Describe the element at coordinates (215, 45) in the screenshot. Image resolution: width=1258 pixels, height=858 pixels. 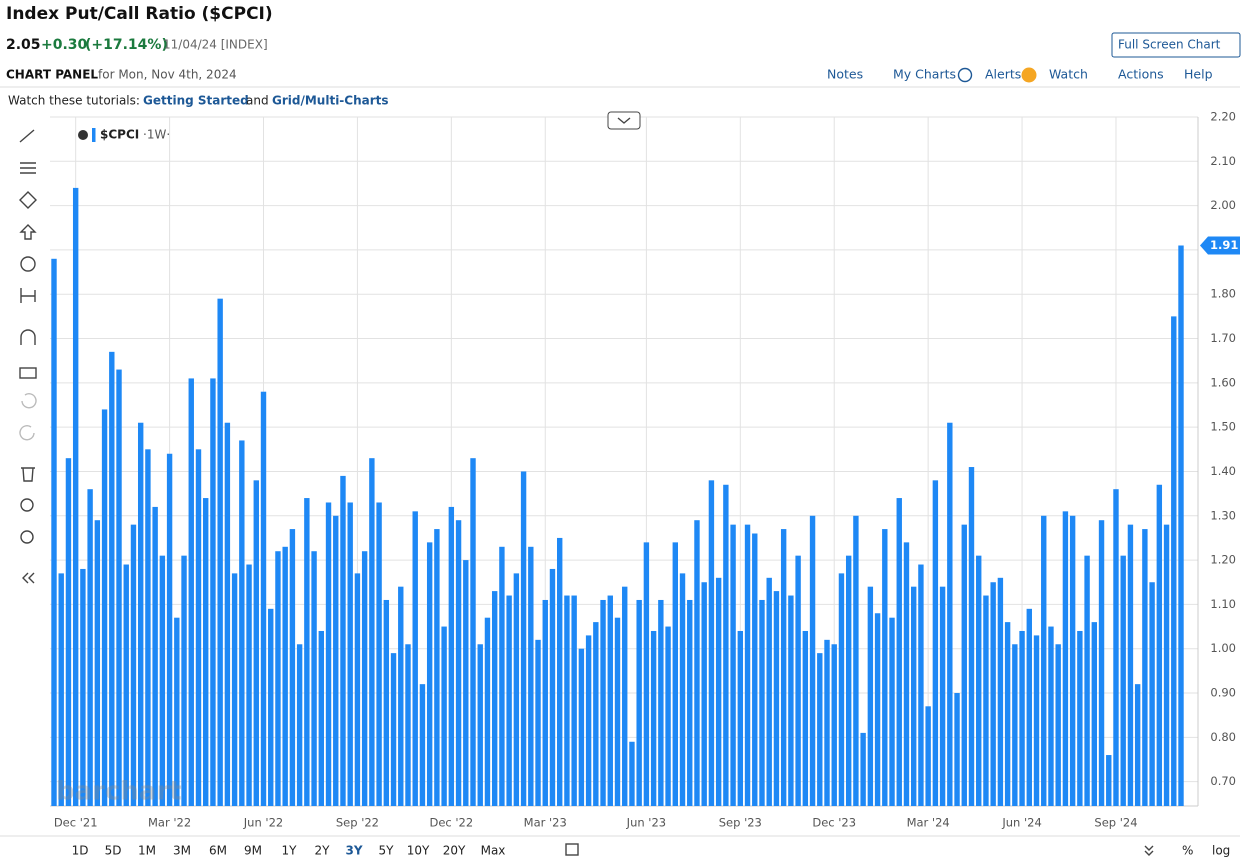
I see `quote-date: 11/04/24 [INDEX]` at that location.